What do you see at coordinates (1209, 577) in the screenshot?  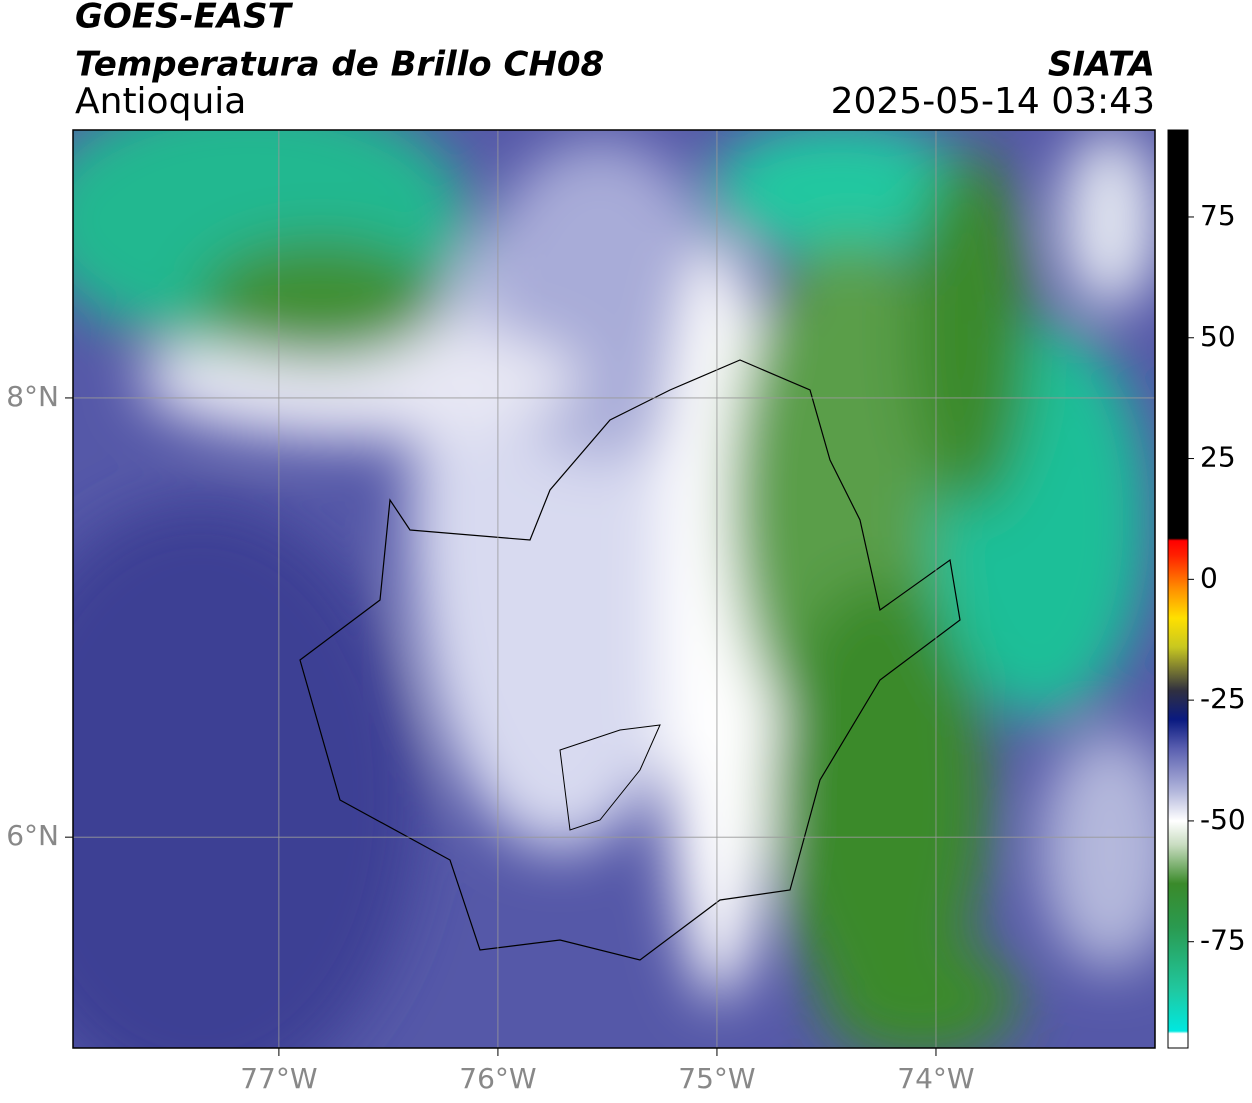 I see `colorbar-tick-label: 0` at bounding box center [1209, 577].